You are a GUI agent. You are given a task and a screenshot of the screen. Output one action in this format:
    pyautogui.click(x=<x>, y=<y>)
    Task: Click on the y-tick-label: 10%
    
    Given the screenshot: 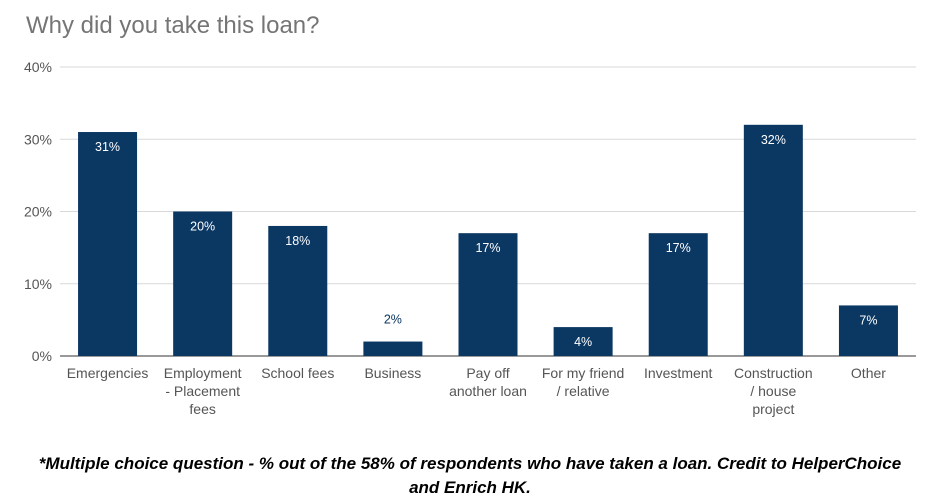 What is the action you would take?
    pyautogui.click(x=38, y=284)
    